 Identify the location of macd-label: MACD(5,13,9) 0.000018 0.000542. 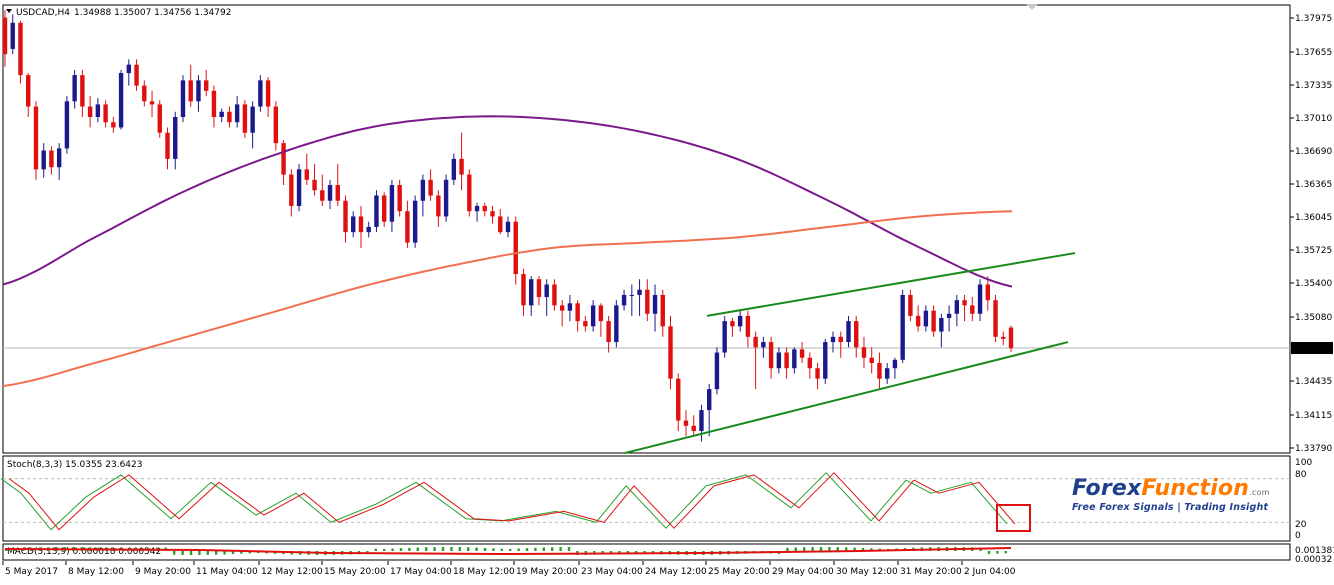
(84, 552).